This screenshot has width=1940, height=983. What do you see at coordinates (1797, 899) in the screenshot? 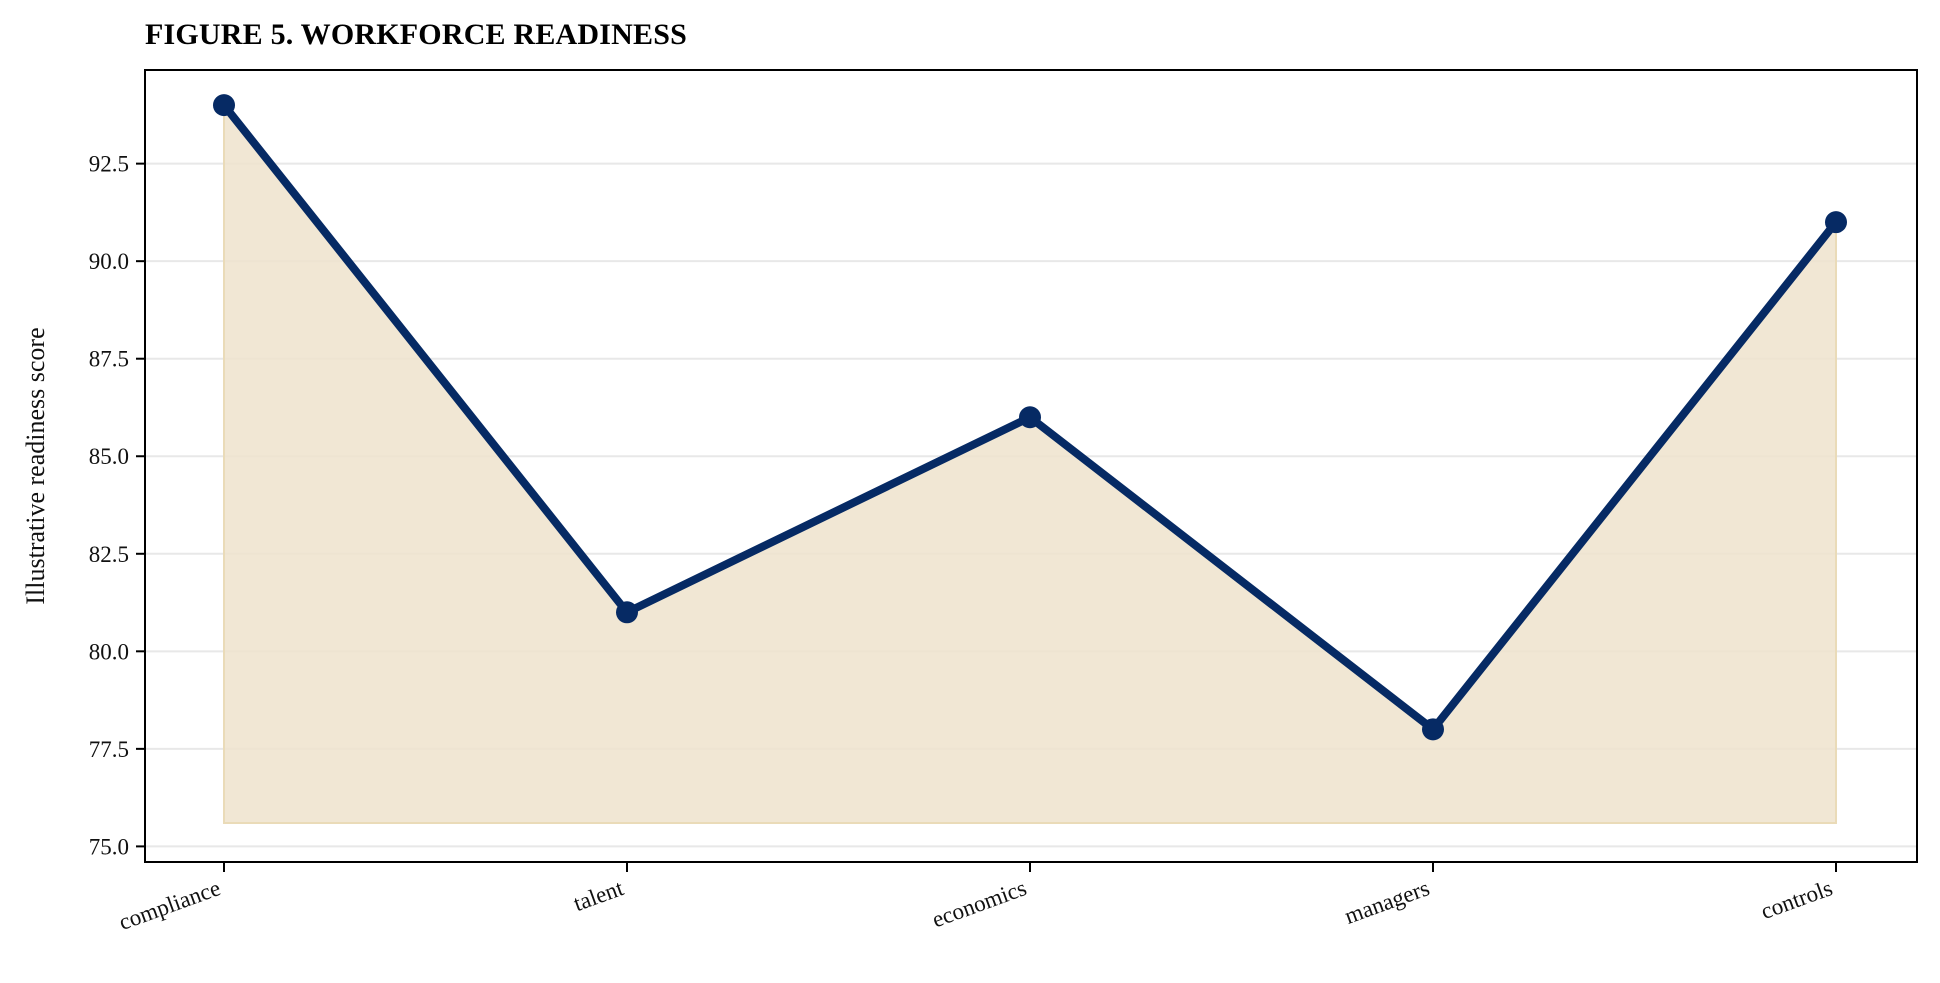
I see `x-tick-label: controls` at bounding box center [1797, 899].